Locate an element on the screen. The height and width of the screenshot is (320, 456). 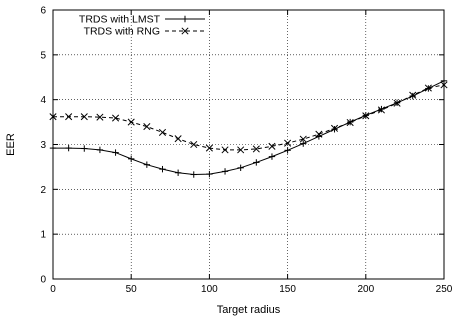
x-tick-label: 200 is located at coordinates (365, 289).